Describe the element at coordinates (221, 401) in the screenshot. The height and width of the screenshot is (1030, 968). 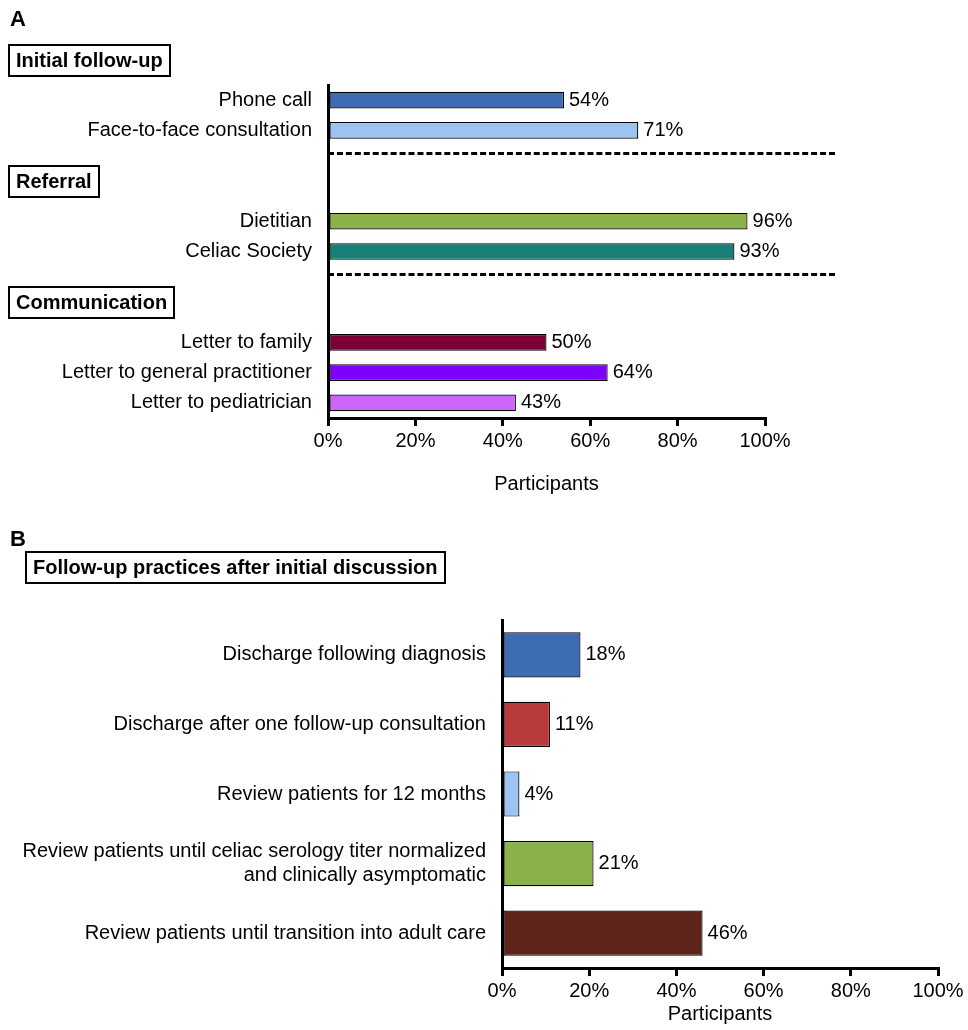
I see `y-tick-label: Letter to pediatrician` at that location.